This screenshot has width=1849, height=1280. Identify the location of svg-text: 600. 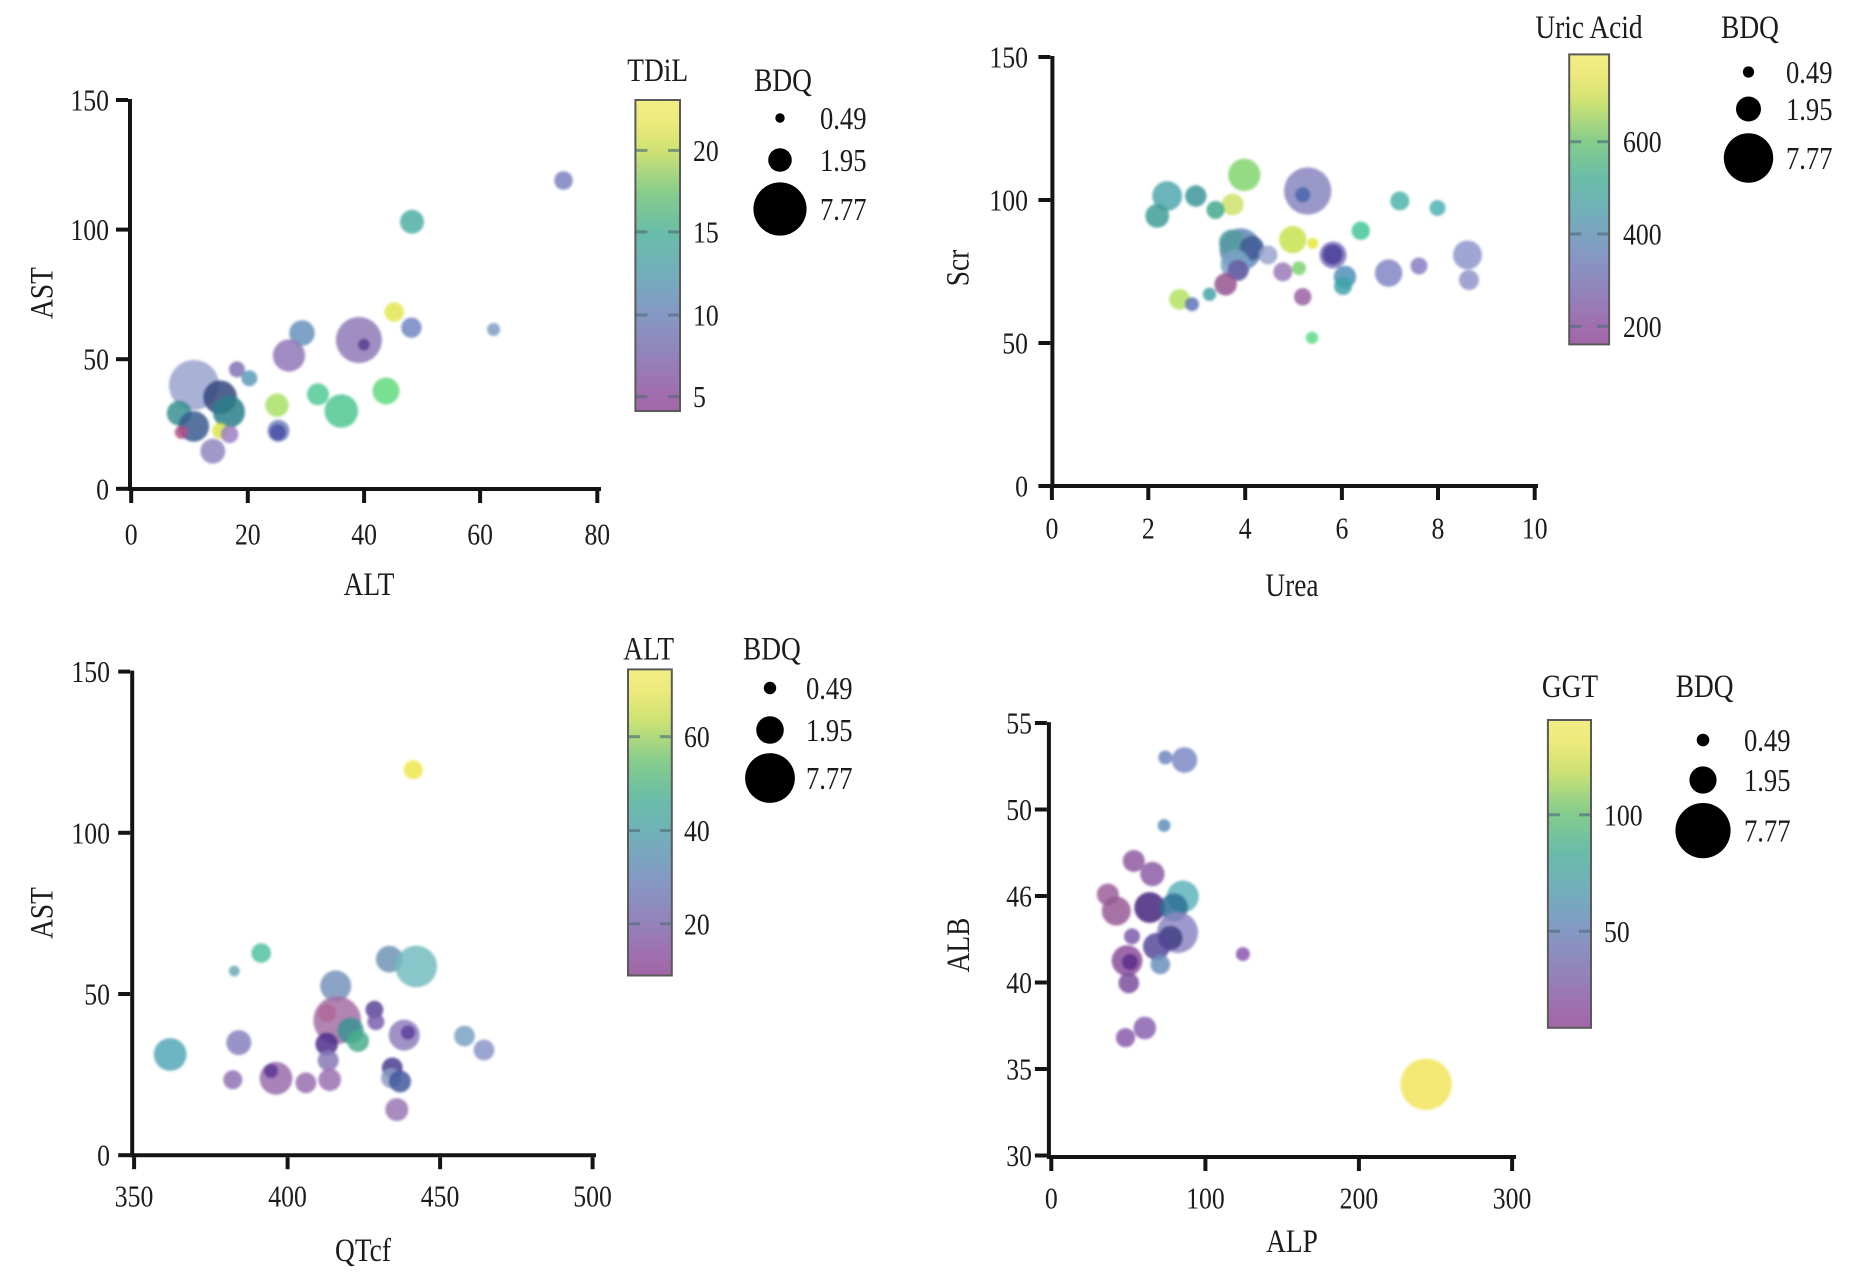
(1642, 141).